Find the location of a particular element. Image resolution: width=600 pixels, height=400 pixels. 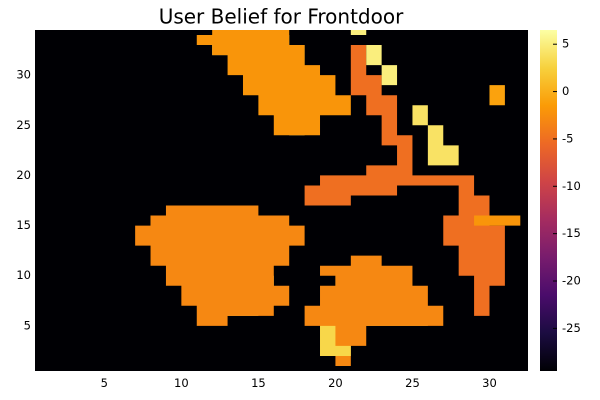

x-tick-label: 25 is located at coordinates (412, 383).